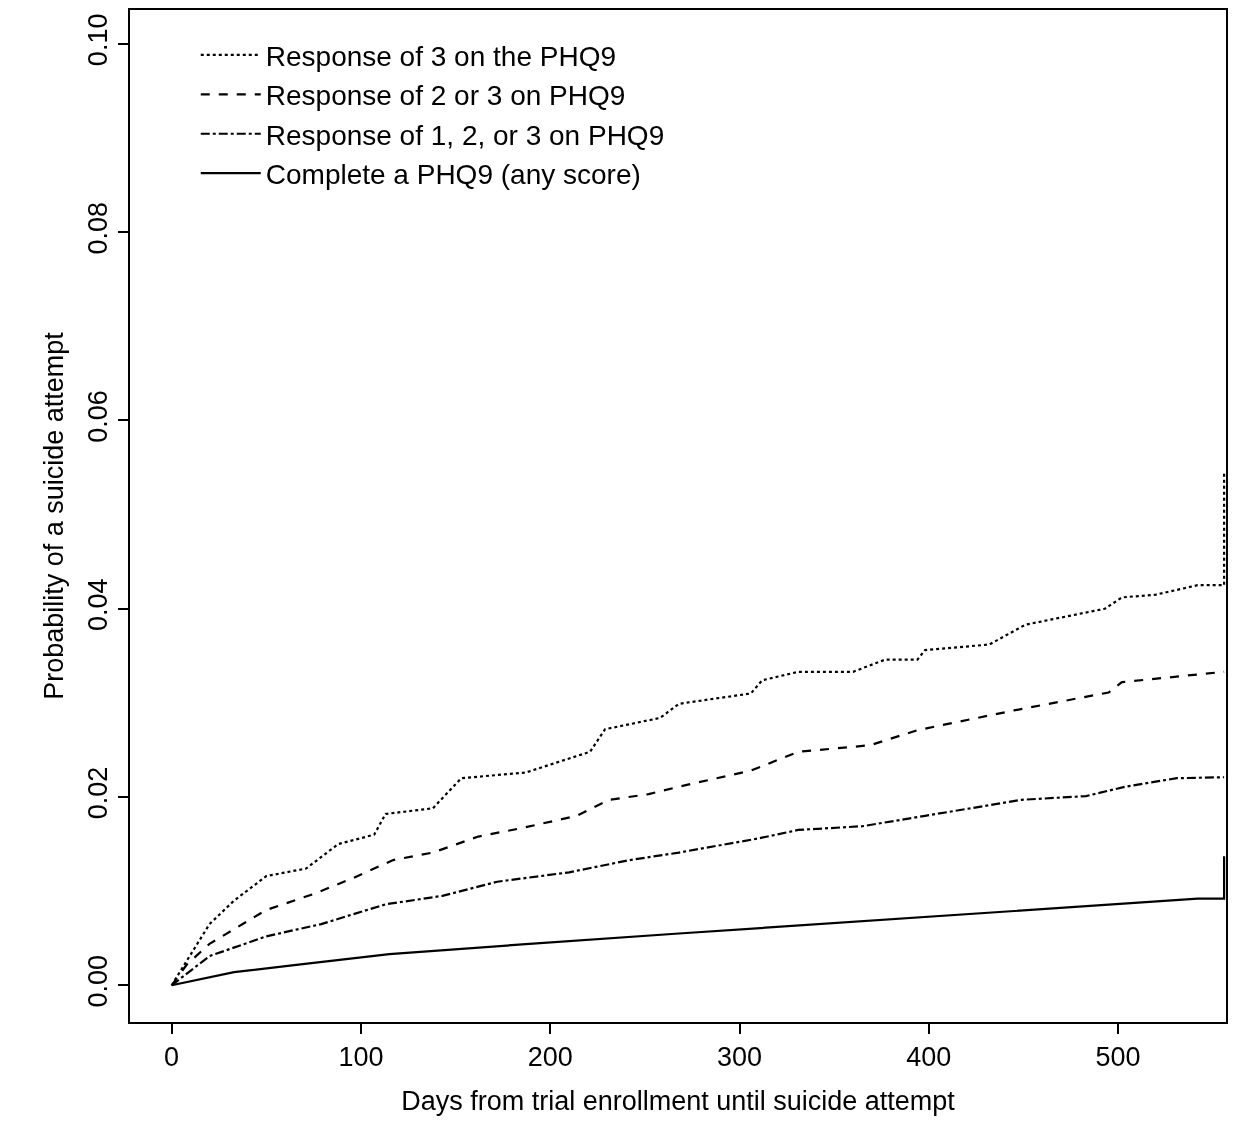 The height and width of the screenshot is (1139, 1233). I want to click on legend-label: Response of 2 or 3 on PHQ9, so click(445, 96).